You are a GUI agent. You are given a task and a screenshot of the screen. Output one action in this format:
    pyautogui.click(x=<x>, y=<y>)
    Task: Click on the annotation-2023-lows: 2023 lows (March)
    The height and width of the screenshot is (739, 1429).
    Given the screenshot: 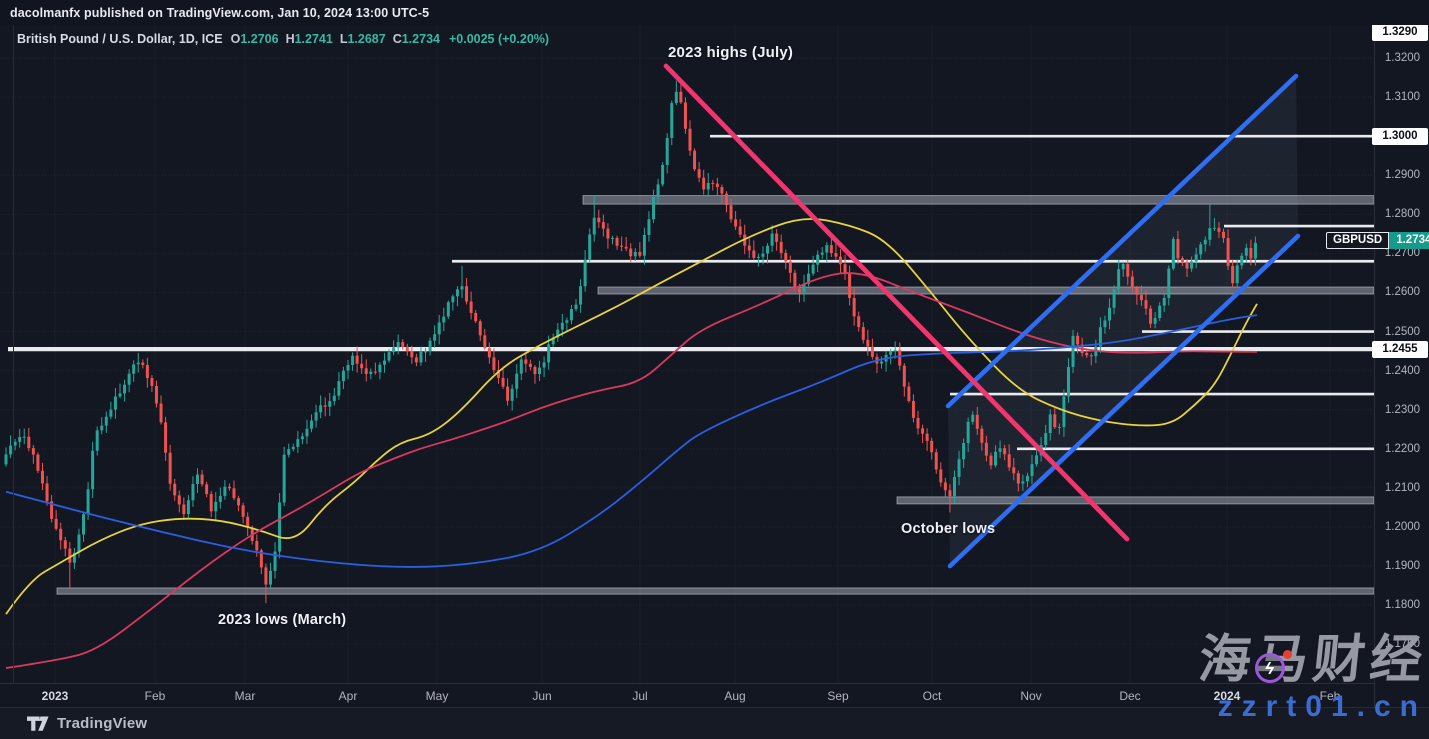 What is the action you would take?
    pyautogui.click(x=282, y=620)
    